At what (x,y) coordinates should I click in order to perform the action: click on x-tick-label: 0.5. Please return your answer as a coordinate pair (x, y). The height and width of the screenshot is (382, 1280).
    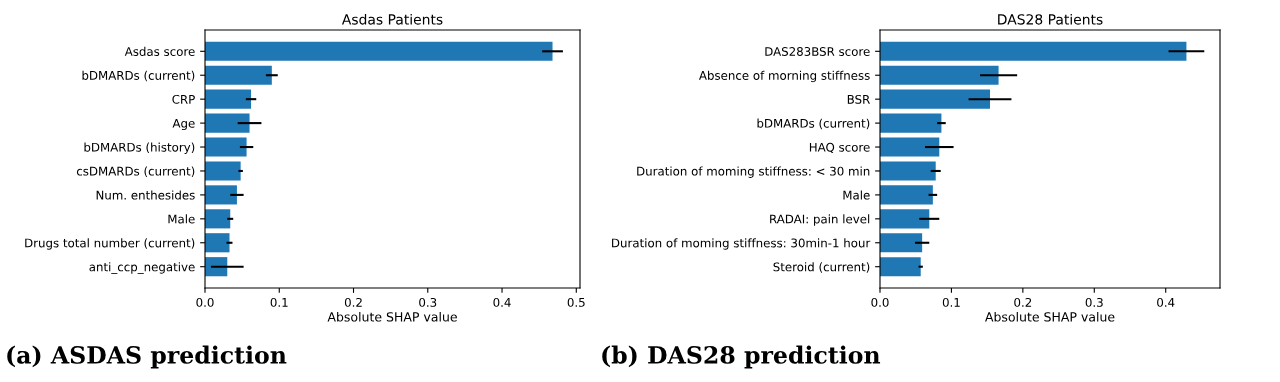
    Looking at the image, I should click on (576, 302).